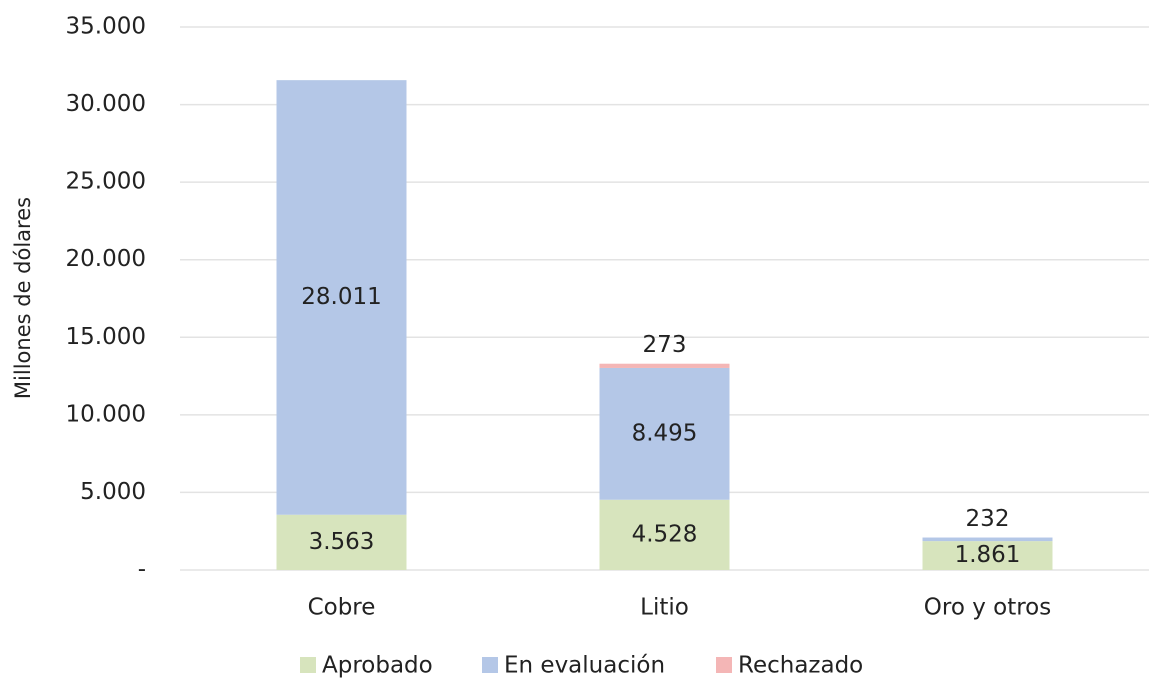 This screenshot has height=680, width=1149. Describe the element at coordinates (106, 27) in the screenshot. I see `y-tick-label: 35.000` at that location.